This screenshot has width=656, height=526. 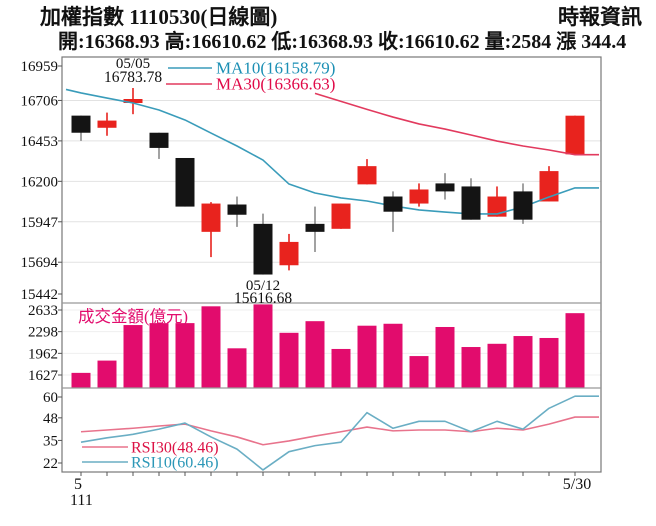 What do you see at coordinates (43, 354) in the screenshot?
I see `volume-axis-label: 1962` at bounding box center [43, 354].